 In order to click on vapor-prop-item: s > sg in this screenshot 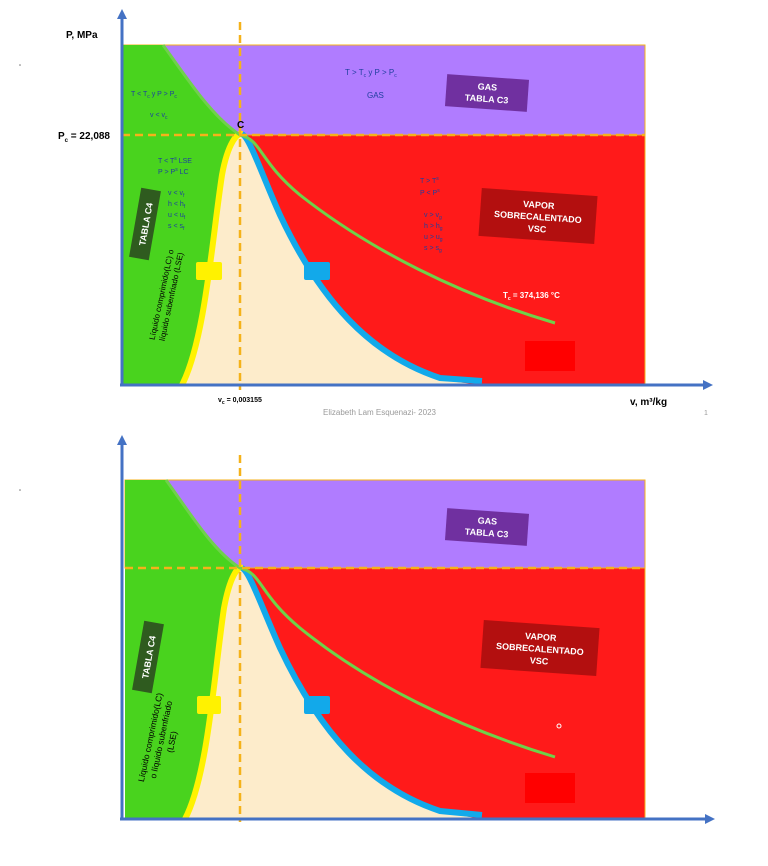, I will do `click(433, 249)`.